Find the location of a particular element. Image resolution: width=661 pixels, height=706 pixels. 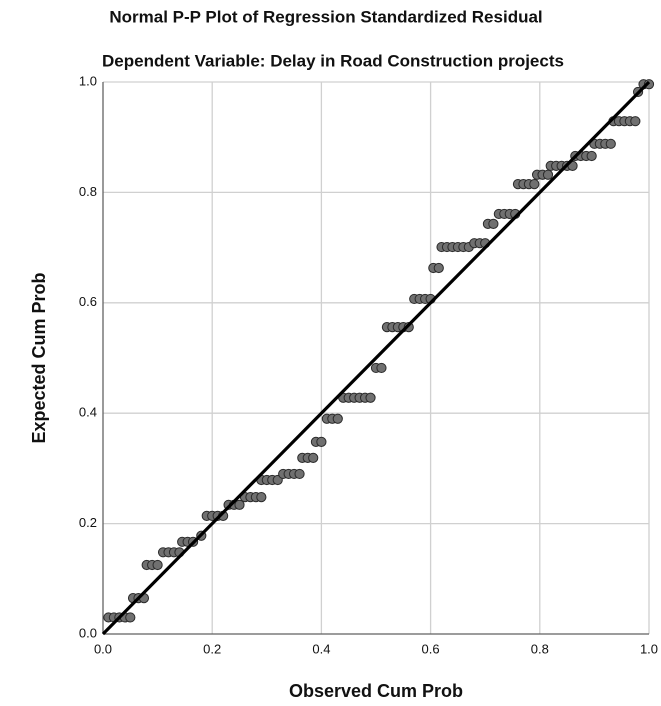

y-tick-label: 0.4 is located at coordinates (88, 412).